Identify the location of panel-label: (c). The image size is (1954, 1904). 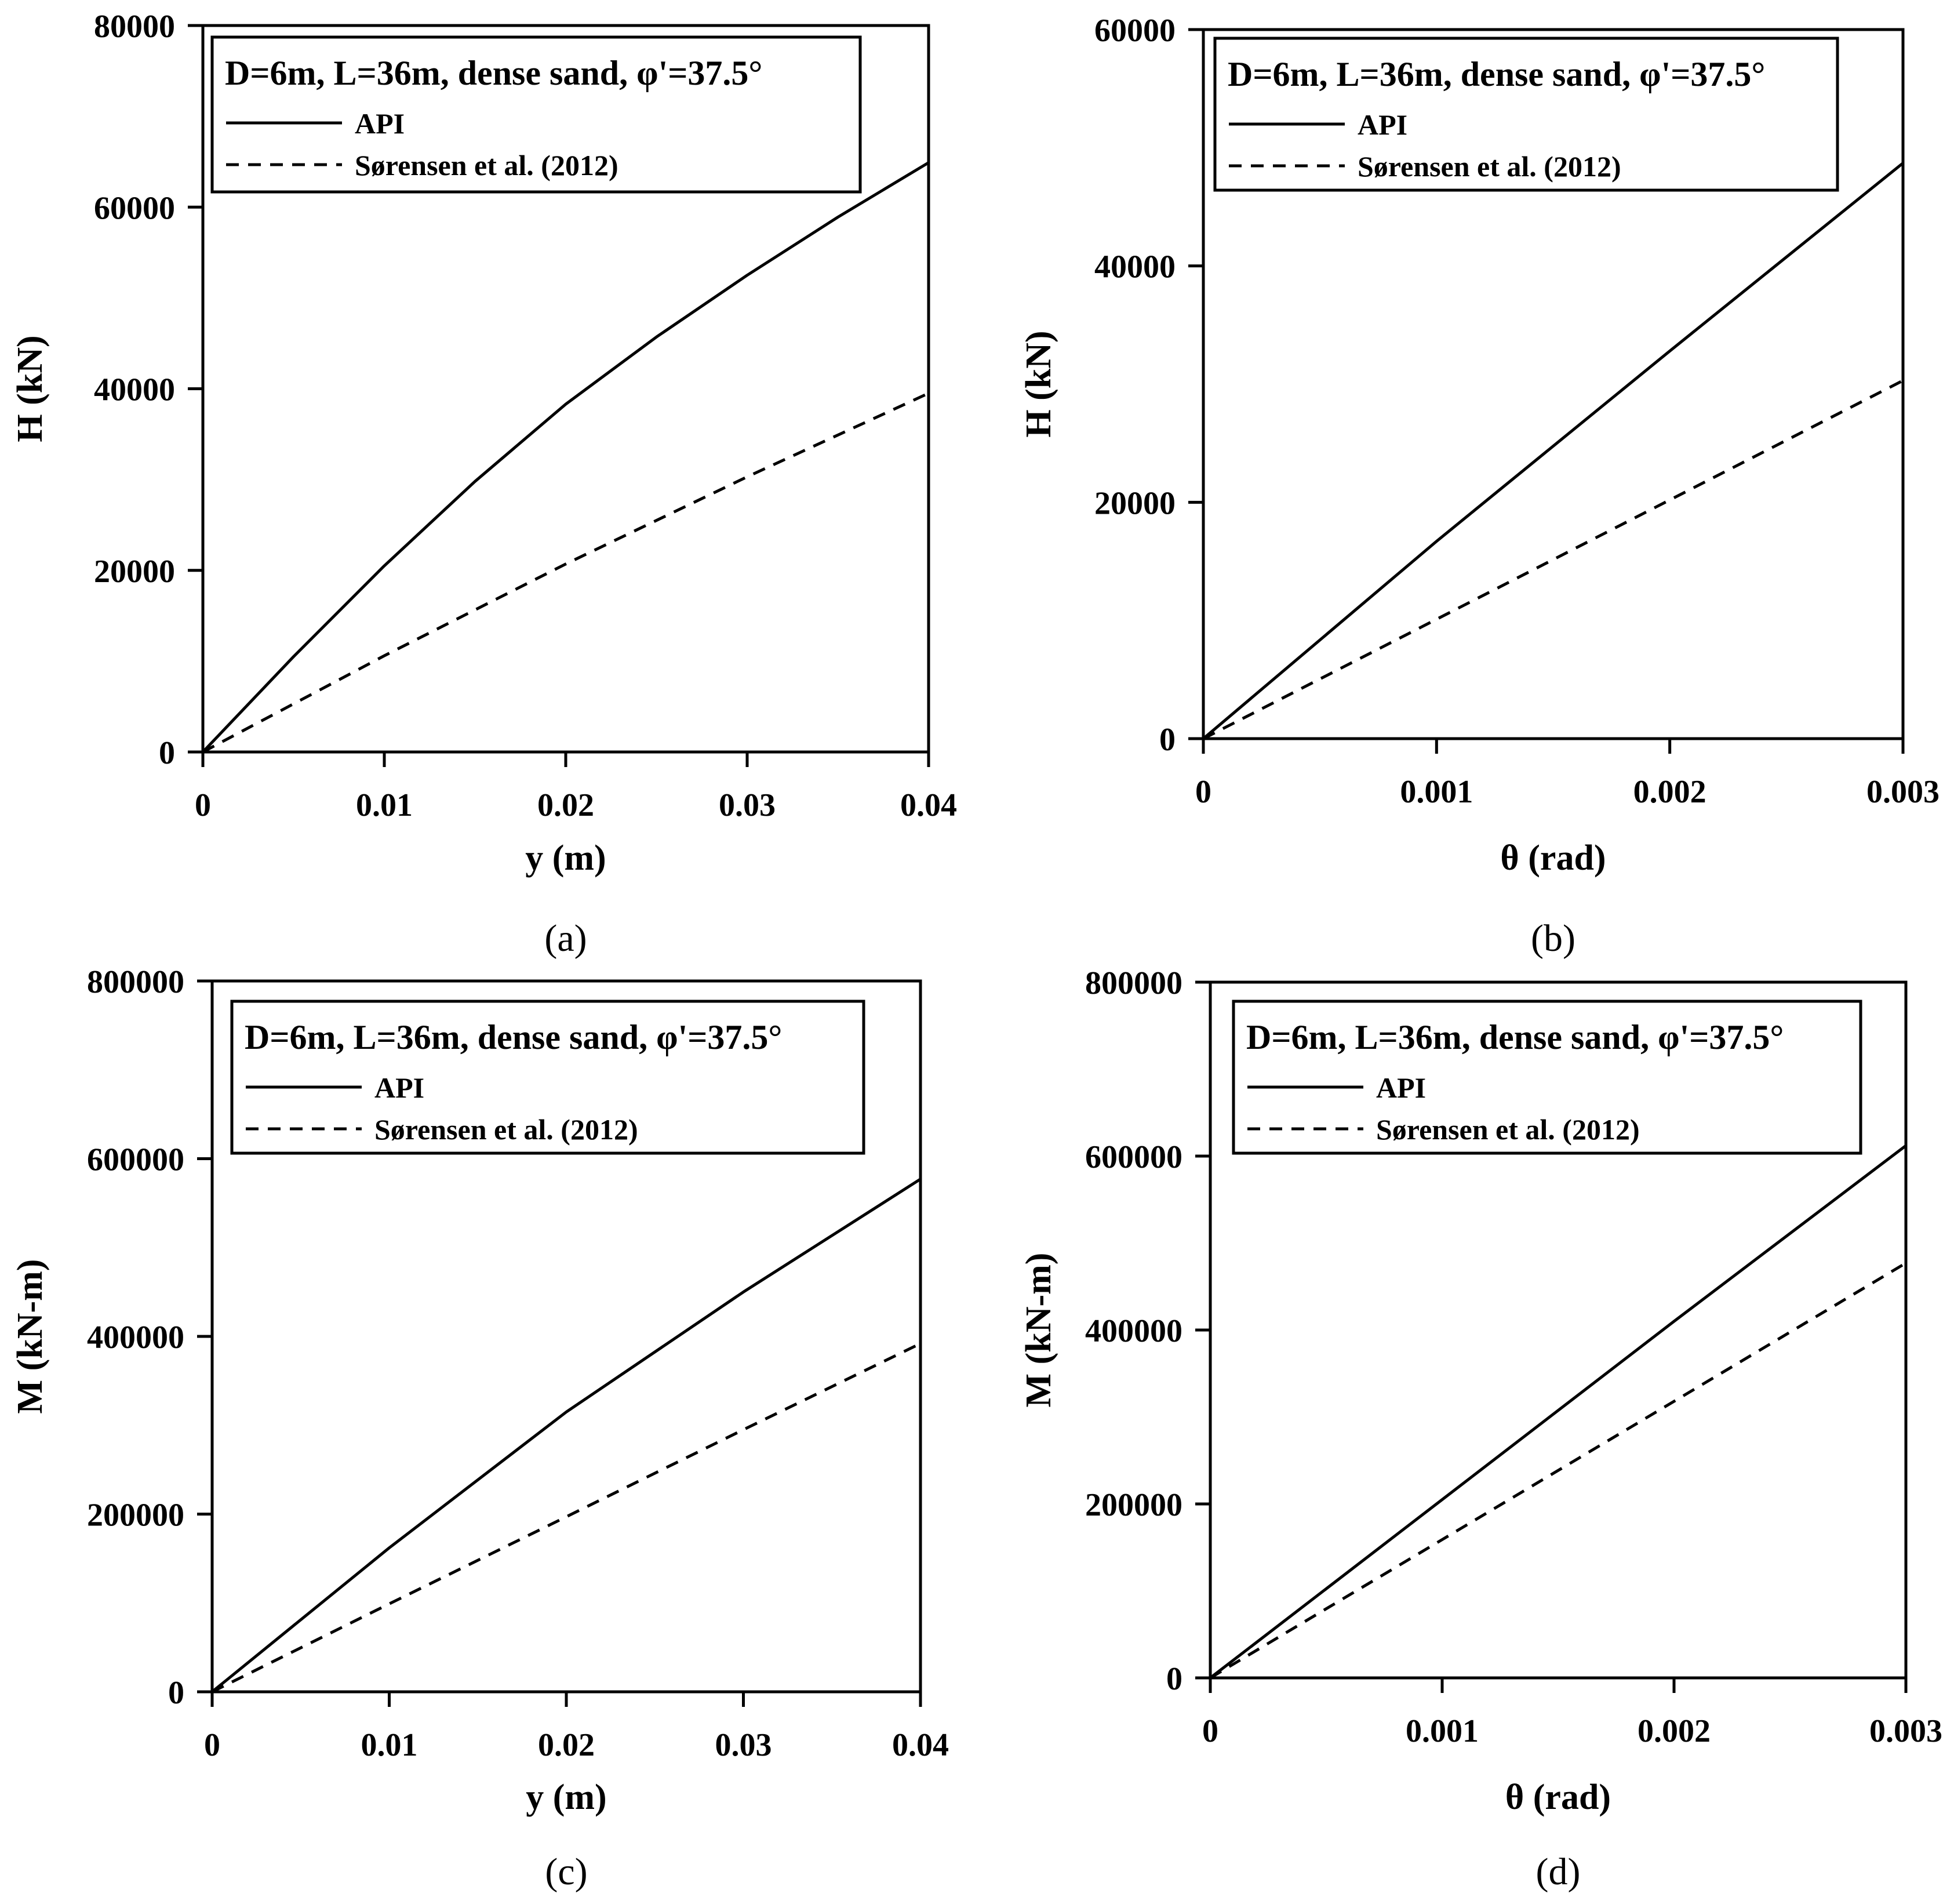
(566, 1872).